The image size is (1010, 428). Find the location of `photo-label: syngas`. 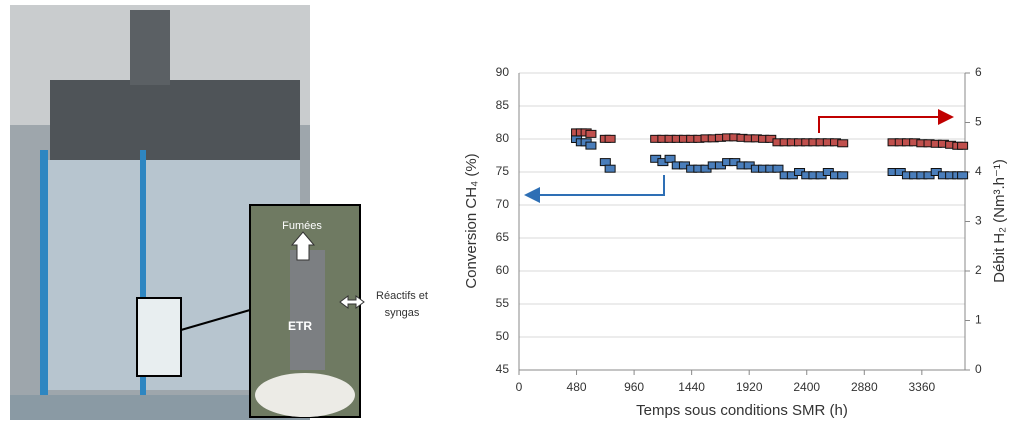

photo-label: syngas is located at coordinates (402, 313).